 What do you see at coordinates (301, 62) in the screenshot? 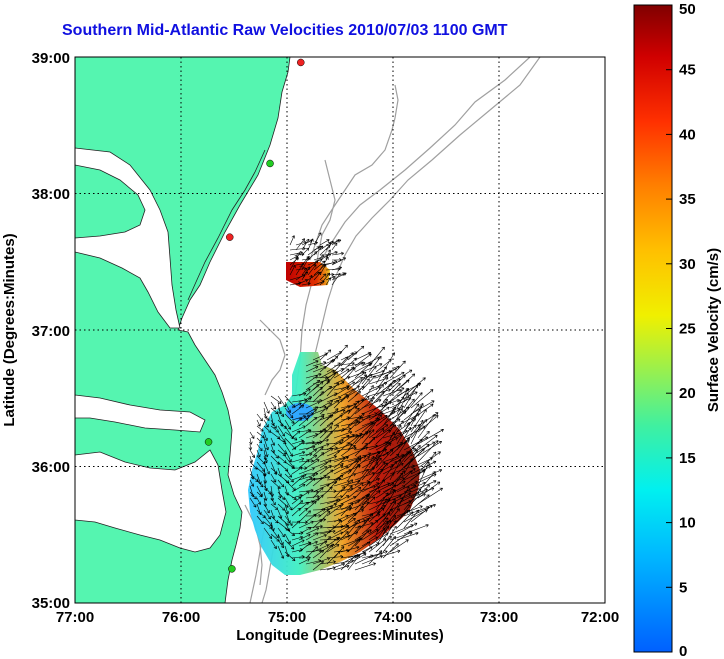
I see `hf-radar-station-marker` at bounding box center [301, 62].